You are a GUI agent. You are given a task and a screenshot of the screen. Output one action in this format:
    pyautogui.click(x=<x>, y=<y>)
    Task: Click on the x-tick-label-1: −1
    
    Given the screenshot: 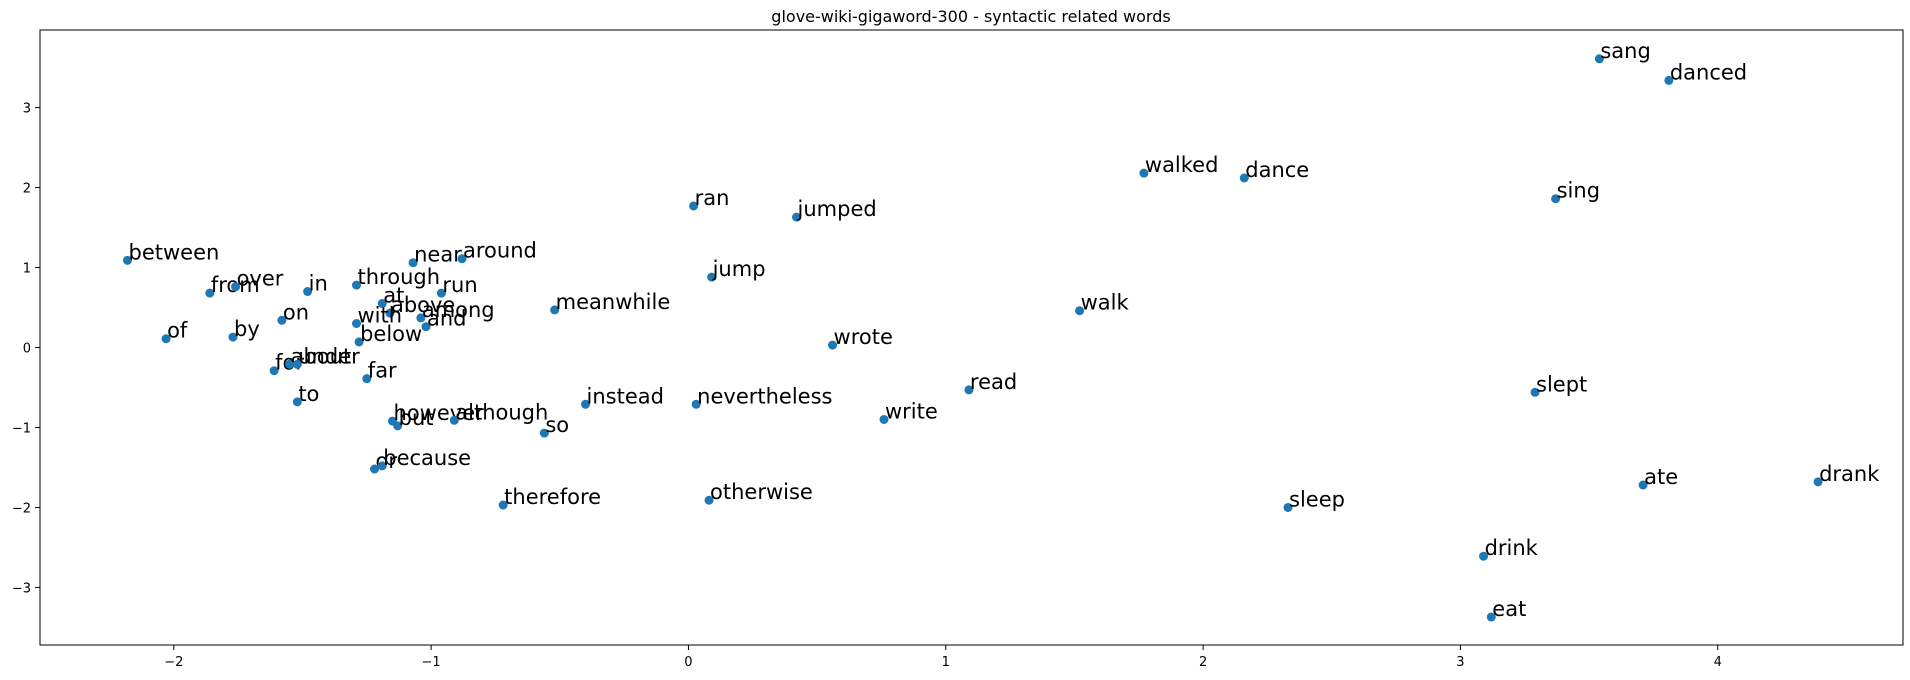 What is the action you would take?
    pyautogui.click(x=431, y=662)
    